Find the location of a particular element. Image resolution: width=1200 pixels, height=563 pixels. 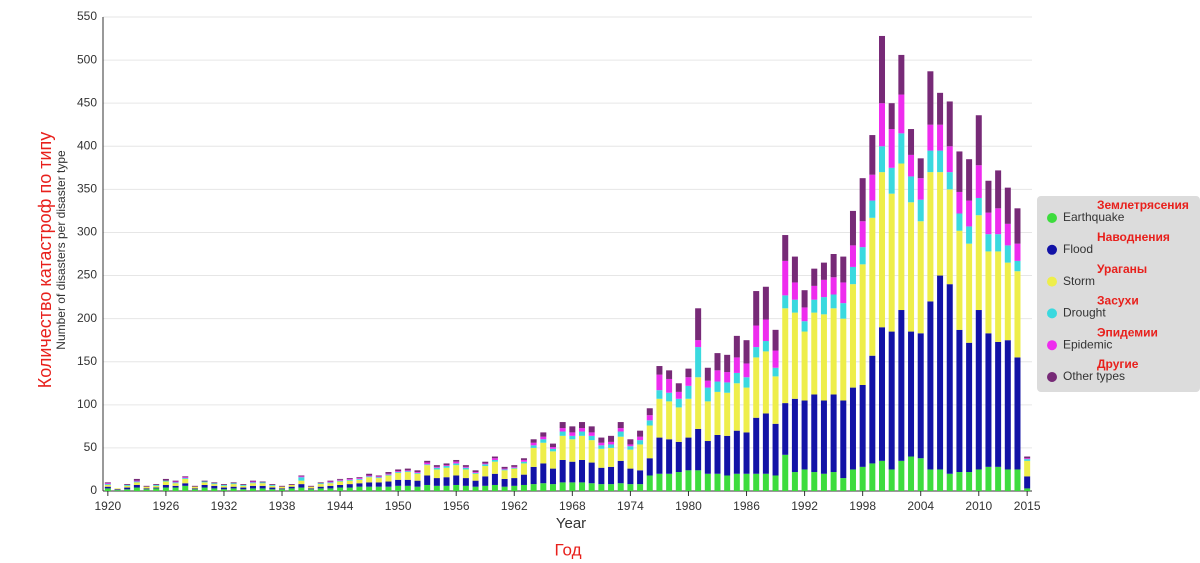

legend-label: Epidemic is located at coordinates (1087, 344).